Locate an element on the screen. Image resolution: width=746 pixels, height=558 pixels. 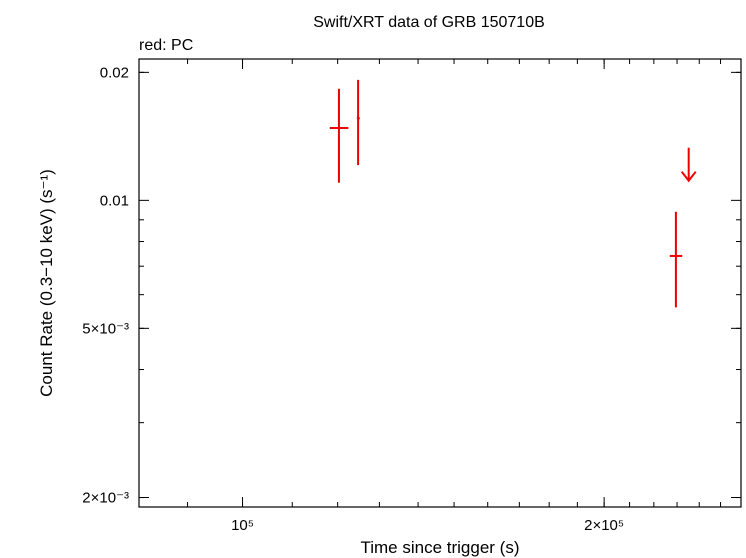
chart-subtitle: red: PC is located at coordinates (166, 45).